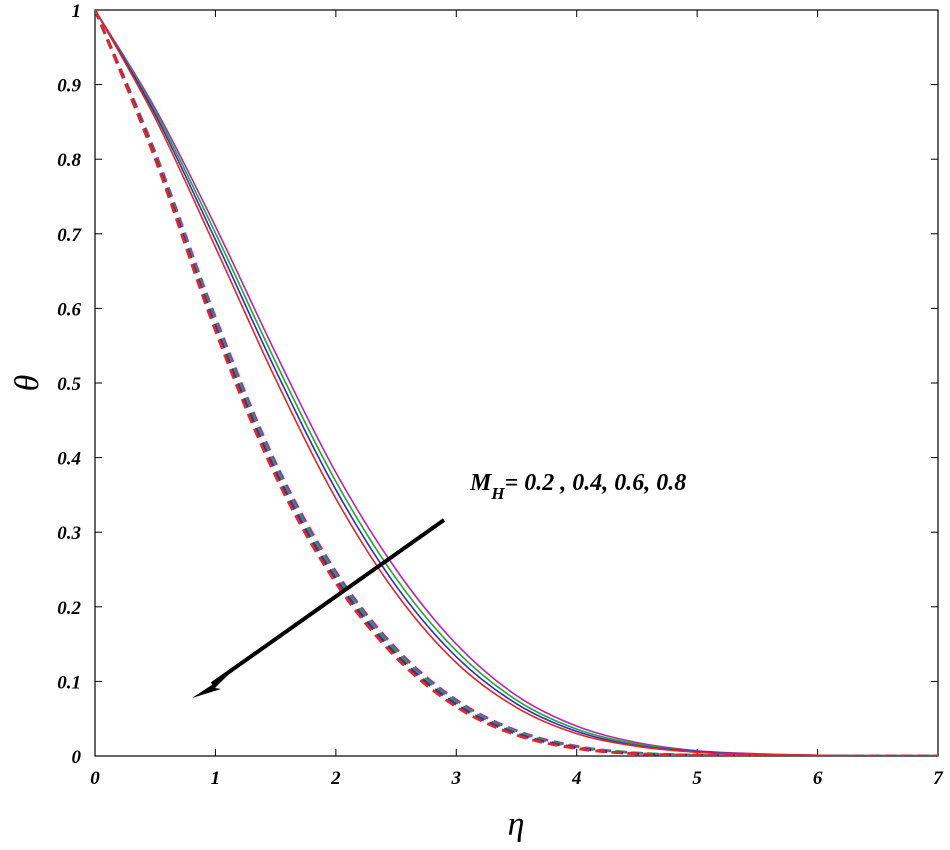  Describe the element at coordinates (69, 384) in the screenshot. I see `y-tick-label: 0.5` at that location.